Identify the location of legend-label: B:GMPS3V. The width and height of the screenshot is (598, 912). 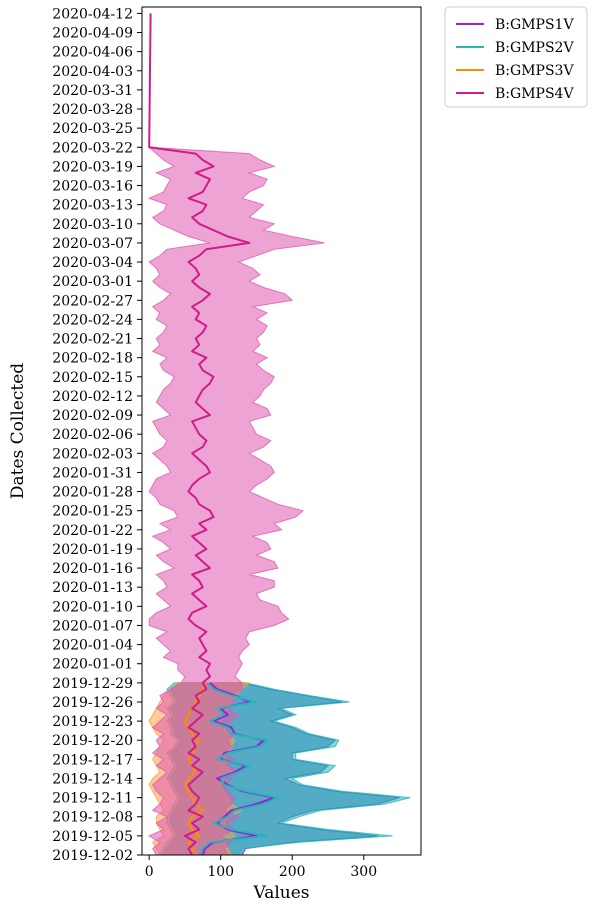
(534, 71).